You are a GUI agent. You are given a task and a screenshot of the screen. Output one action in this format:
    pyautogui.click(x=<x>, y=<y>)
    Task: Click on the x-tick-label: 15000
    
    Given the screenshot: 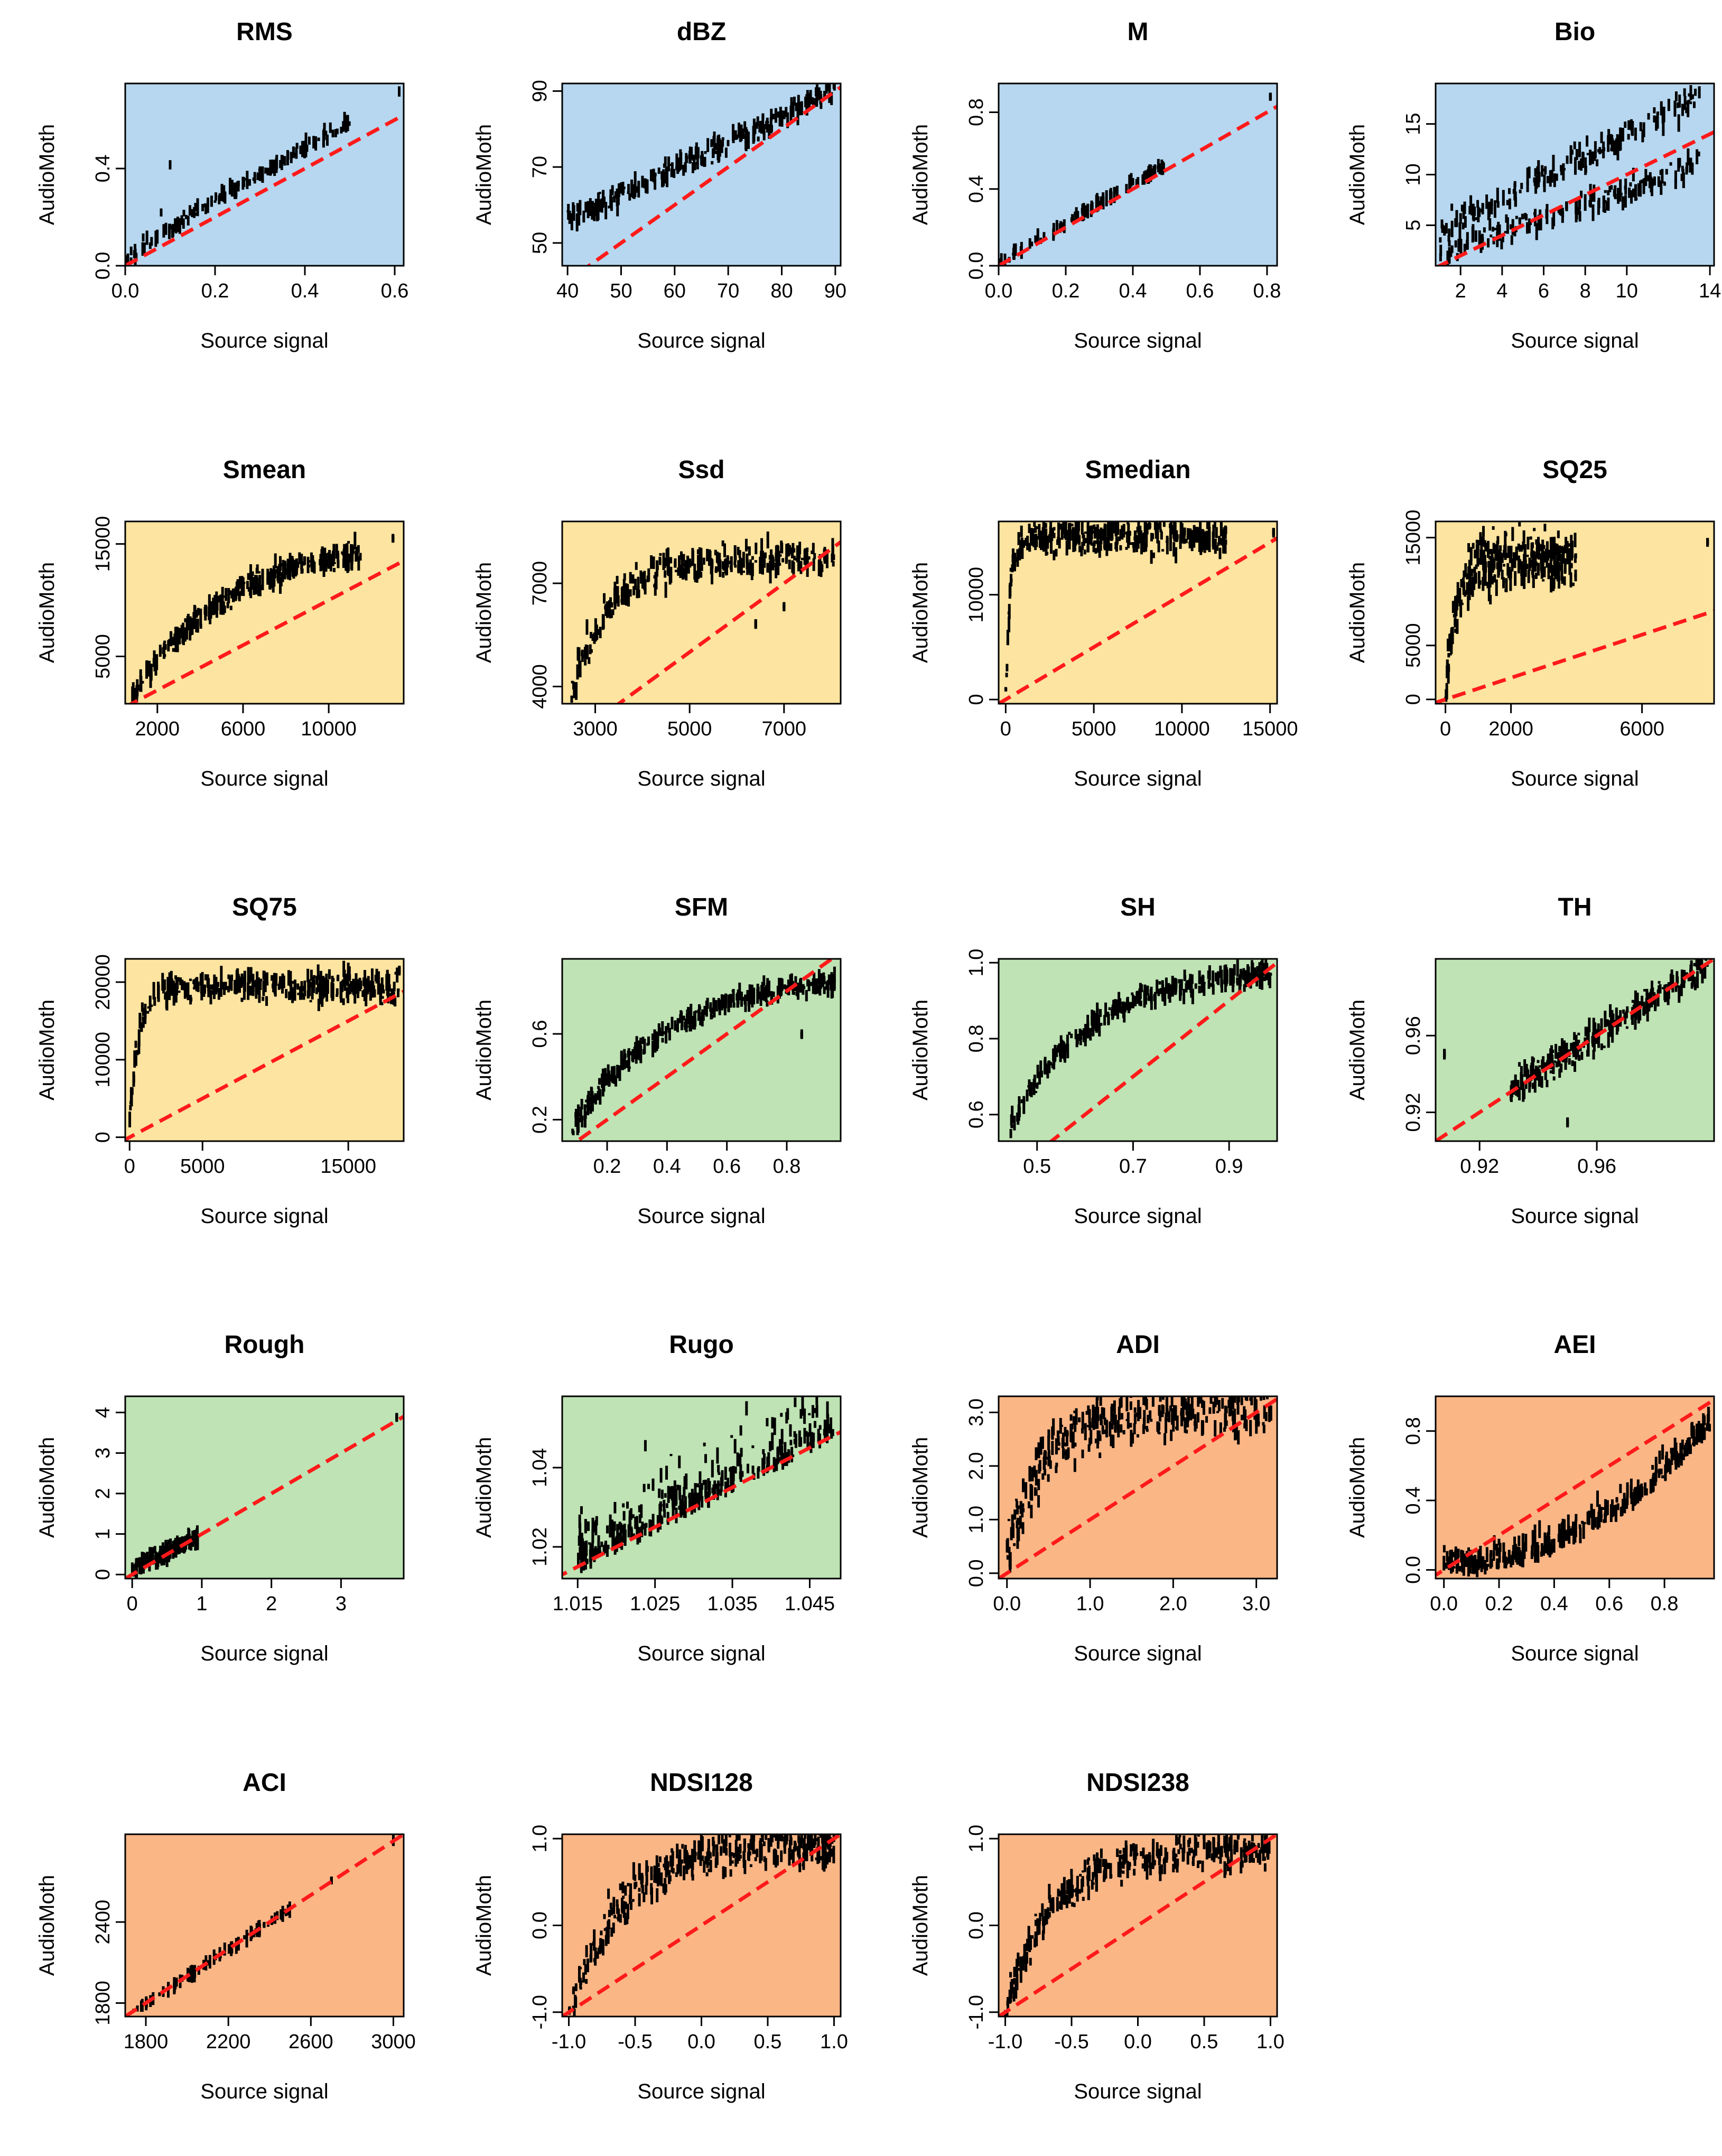 What is the action you would take?
    pyautogui.click(x=348, y=1166)
    